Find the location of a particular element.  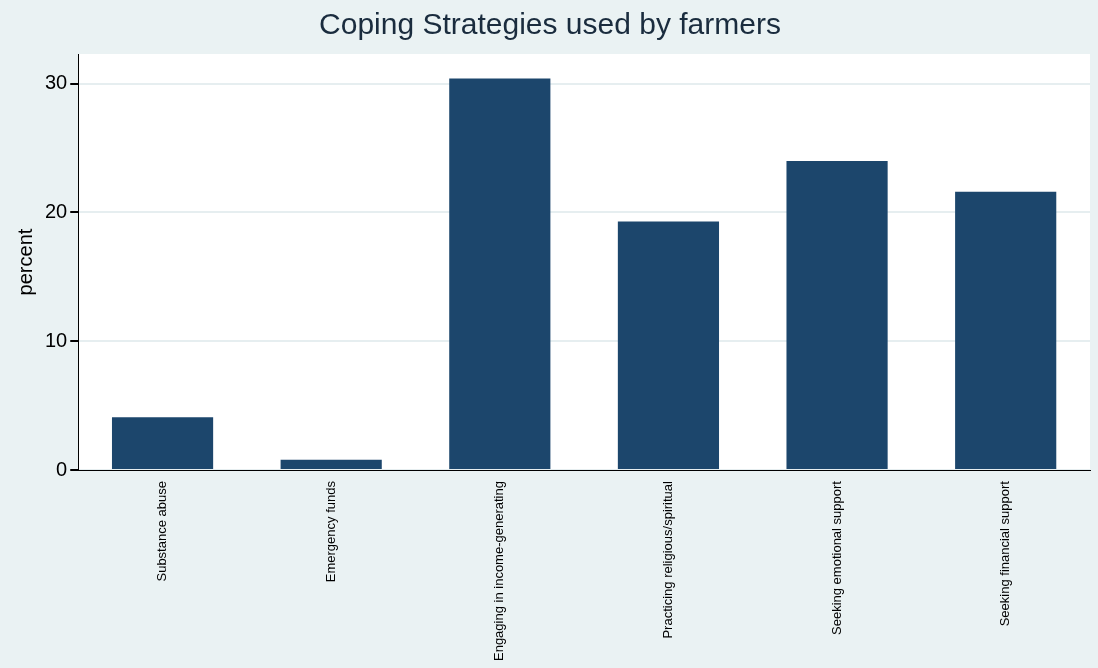

y-tick-label: 10 is located at coordinates (56, 339).